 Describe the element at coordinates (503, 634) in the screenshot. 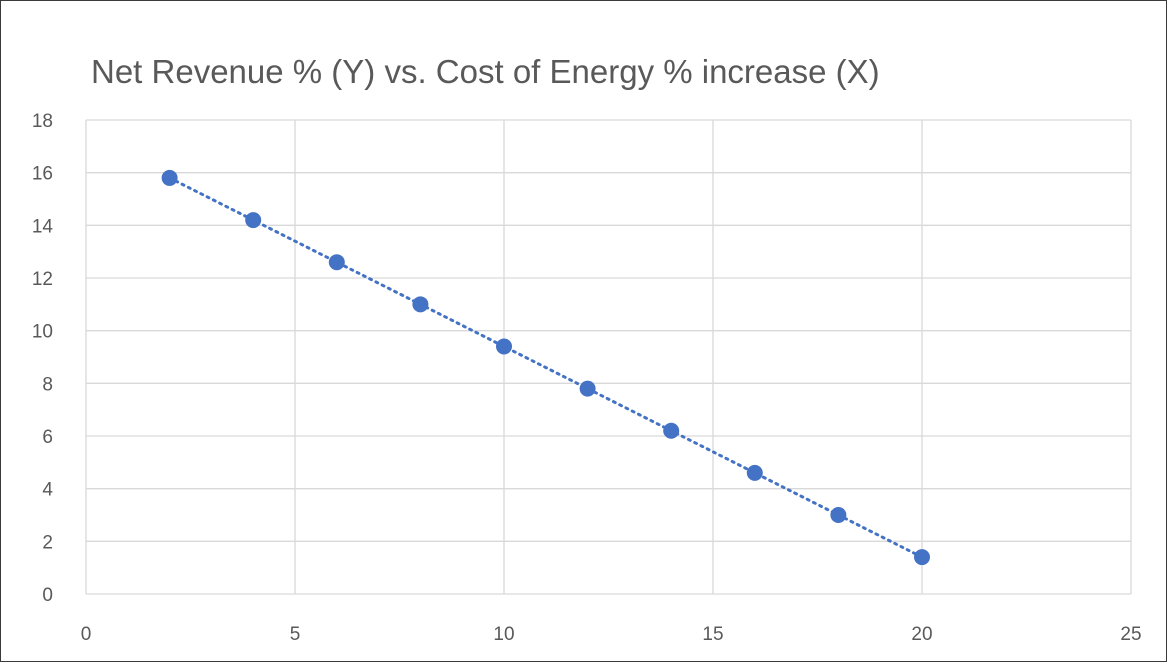

I see `x-tick-label: 10` at that location.